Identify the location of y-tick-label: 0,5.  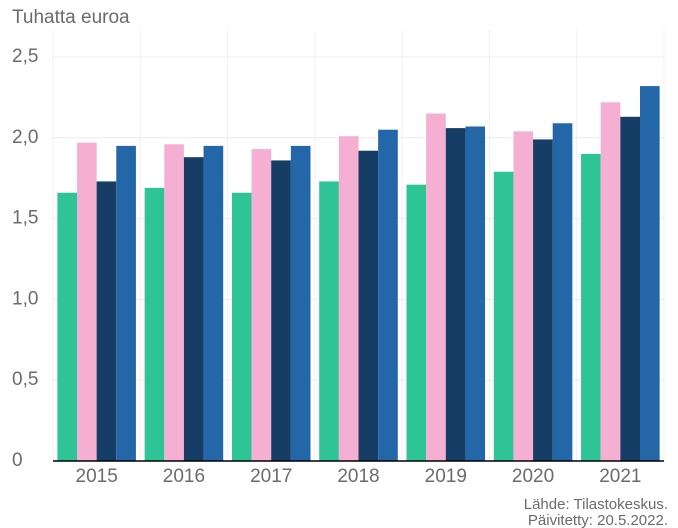
(25, 379).